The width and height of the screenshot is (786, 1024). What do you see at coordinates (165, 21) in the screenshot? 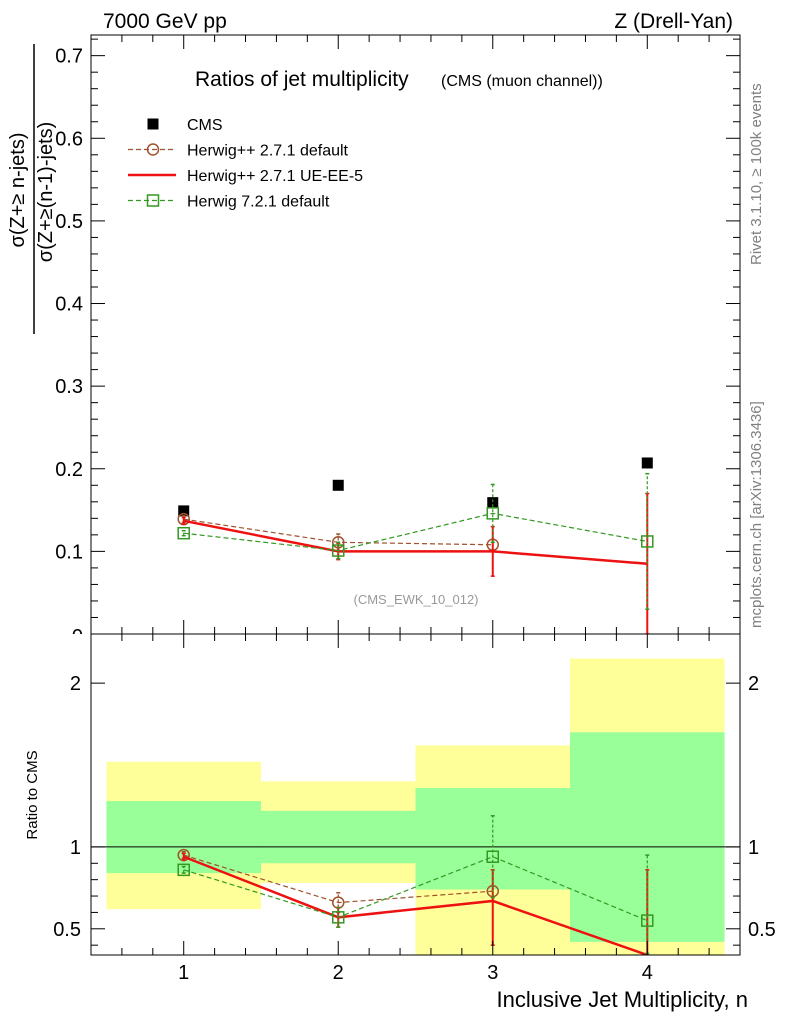
I see `header-collision: 7000 GeV pp` at bounding box center [165, 21].